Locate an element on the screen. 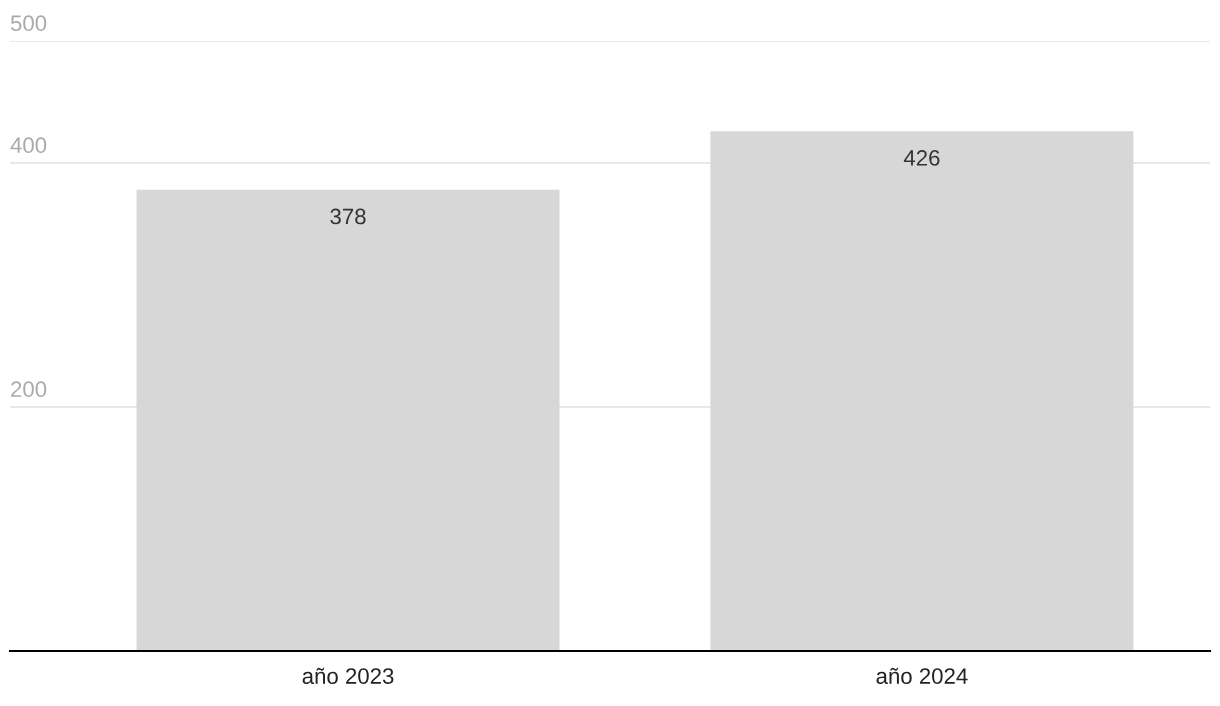  data-label: 378 is located at coordinates (348, 216).